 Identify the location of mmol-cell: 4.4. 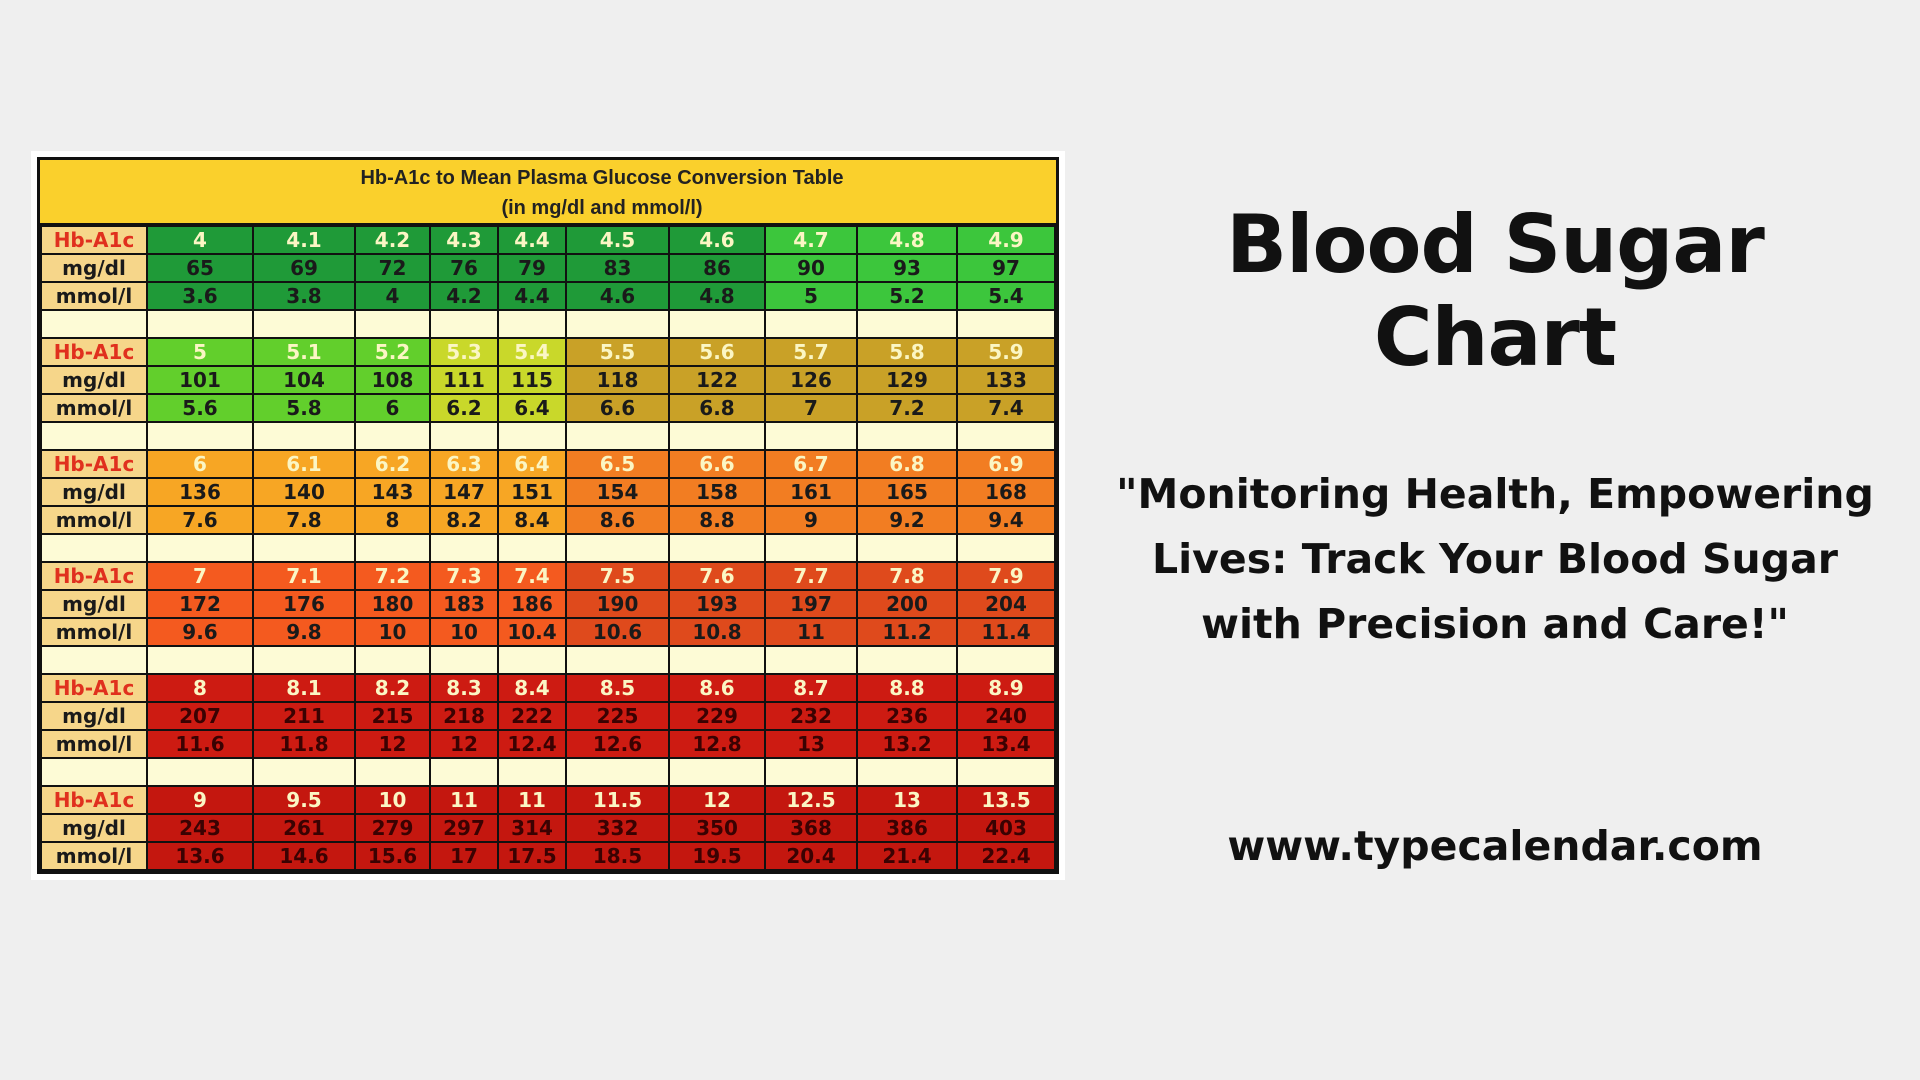
(532, 296).